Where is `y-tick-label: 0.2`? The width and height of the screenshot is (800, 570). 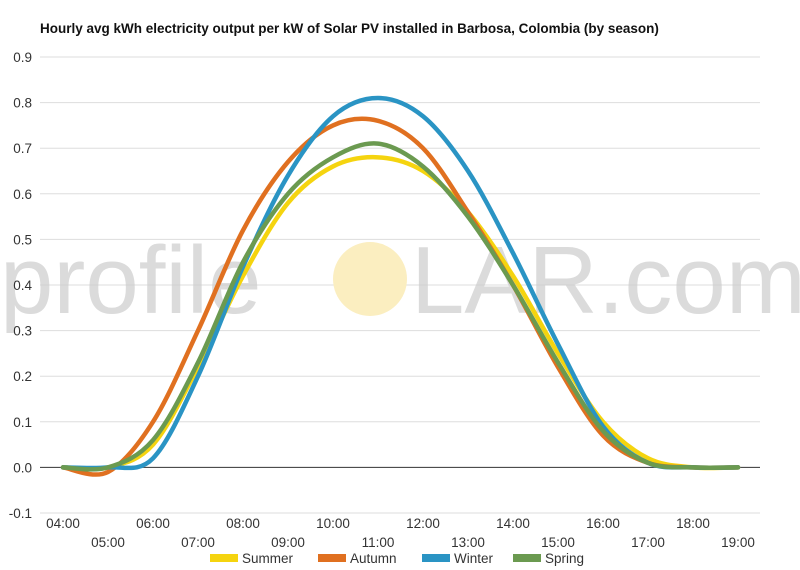
y-tick-label: 0.2 is located at coordinates (22, 376).